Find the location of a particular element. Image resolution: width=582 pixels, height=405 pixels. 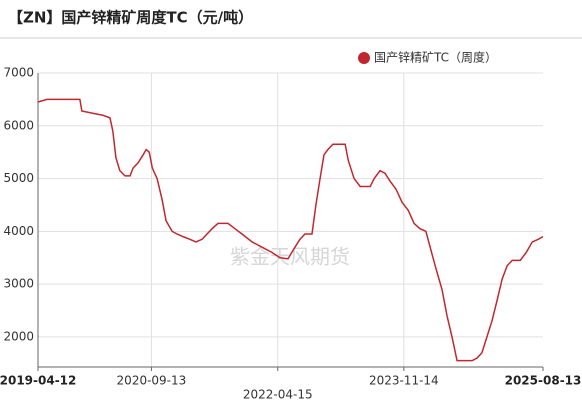

y-tick-label: 6000 is located at coordinates (18, 125).